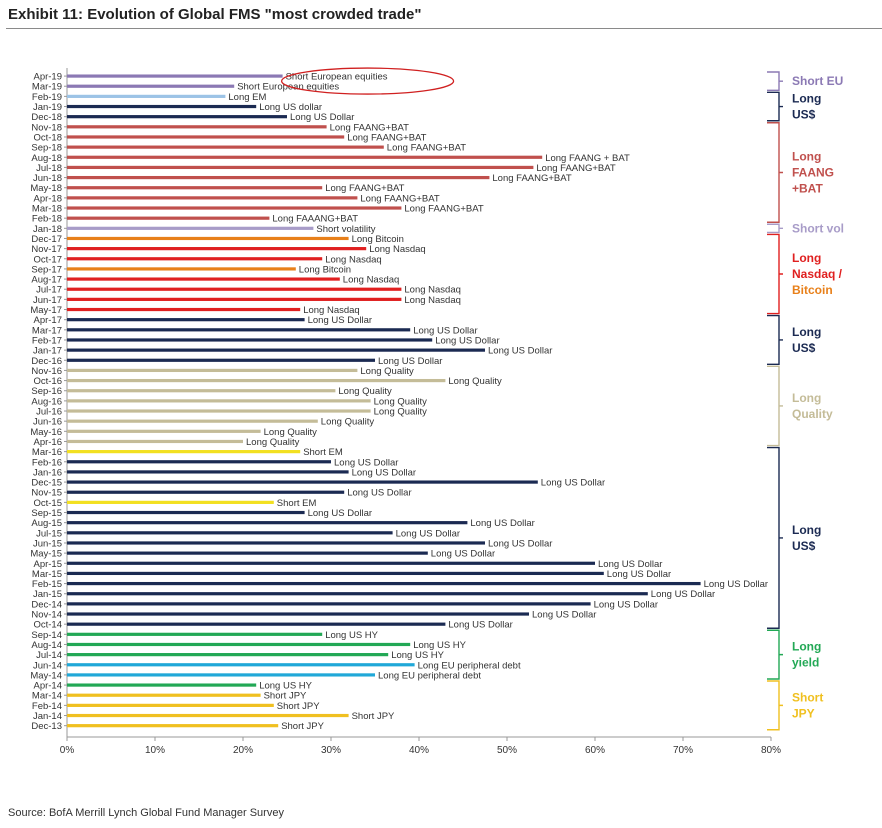 This screenshot has height=828, width=882. What do you see at coordinates (812, 414) in the screenshot?
I see `group-label: Quality` at bounding box center [812, 414].